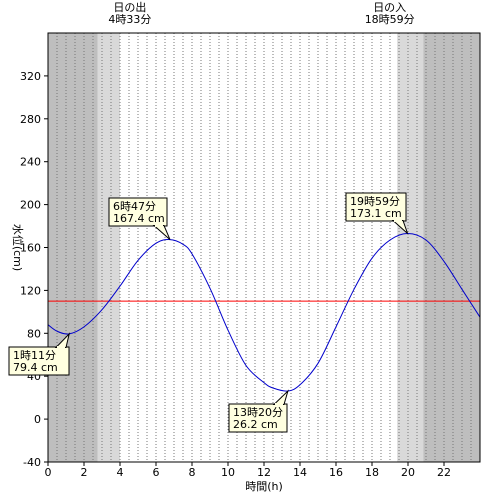 The height and width of the screenshot is (496, 496). Describe the element at coordinates (34, 355) in the screenshot. I see `callout-time: 1時11分` at that location.